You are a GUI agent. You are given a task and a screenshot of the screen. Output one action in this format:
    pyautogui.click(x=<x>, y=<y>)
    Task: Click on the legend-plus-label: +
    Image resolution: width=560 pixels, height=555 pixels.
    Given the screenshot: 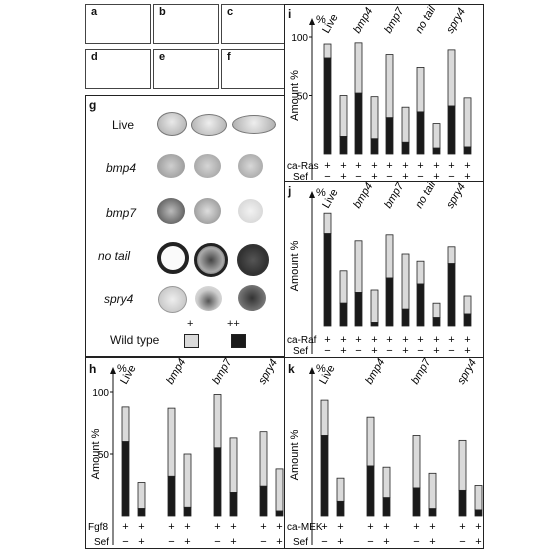 What is the action you would take?
    pyautogui.click(x=190, y=324)
    